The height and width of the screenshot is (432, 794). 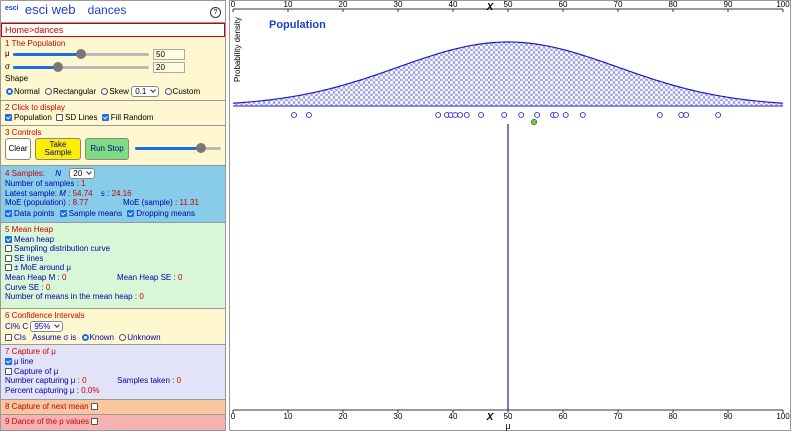 I want to click on mu-input: 50, so click(x=169, y=54).